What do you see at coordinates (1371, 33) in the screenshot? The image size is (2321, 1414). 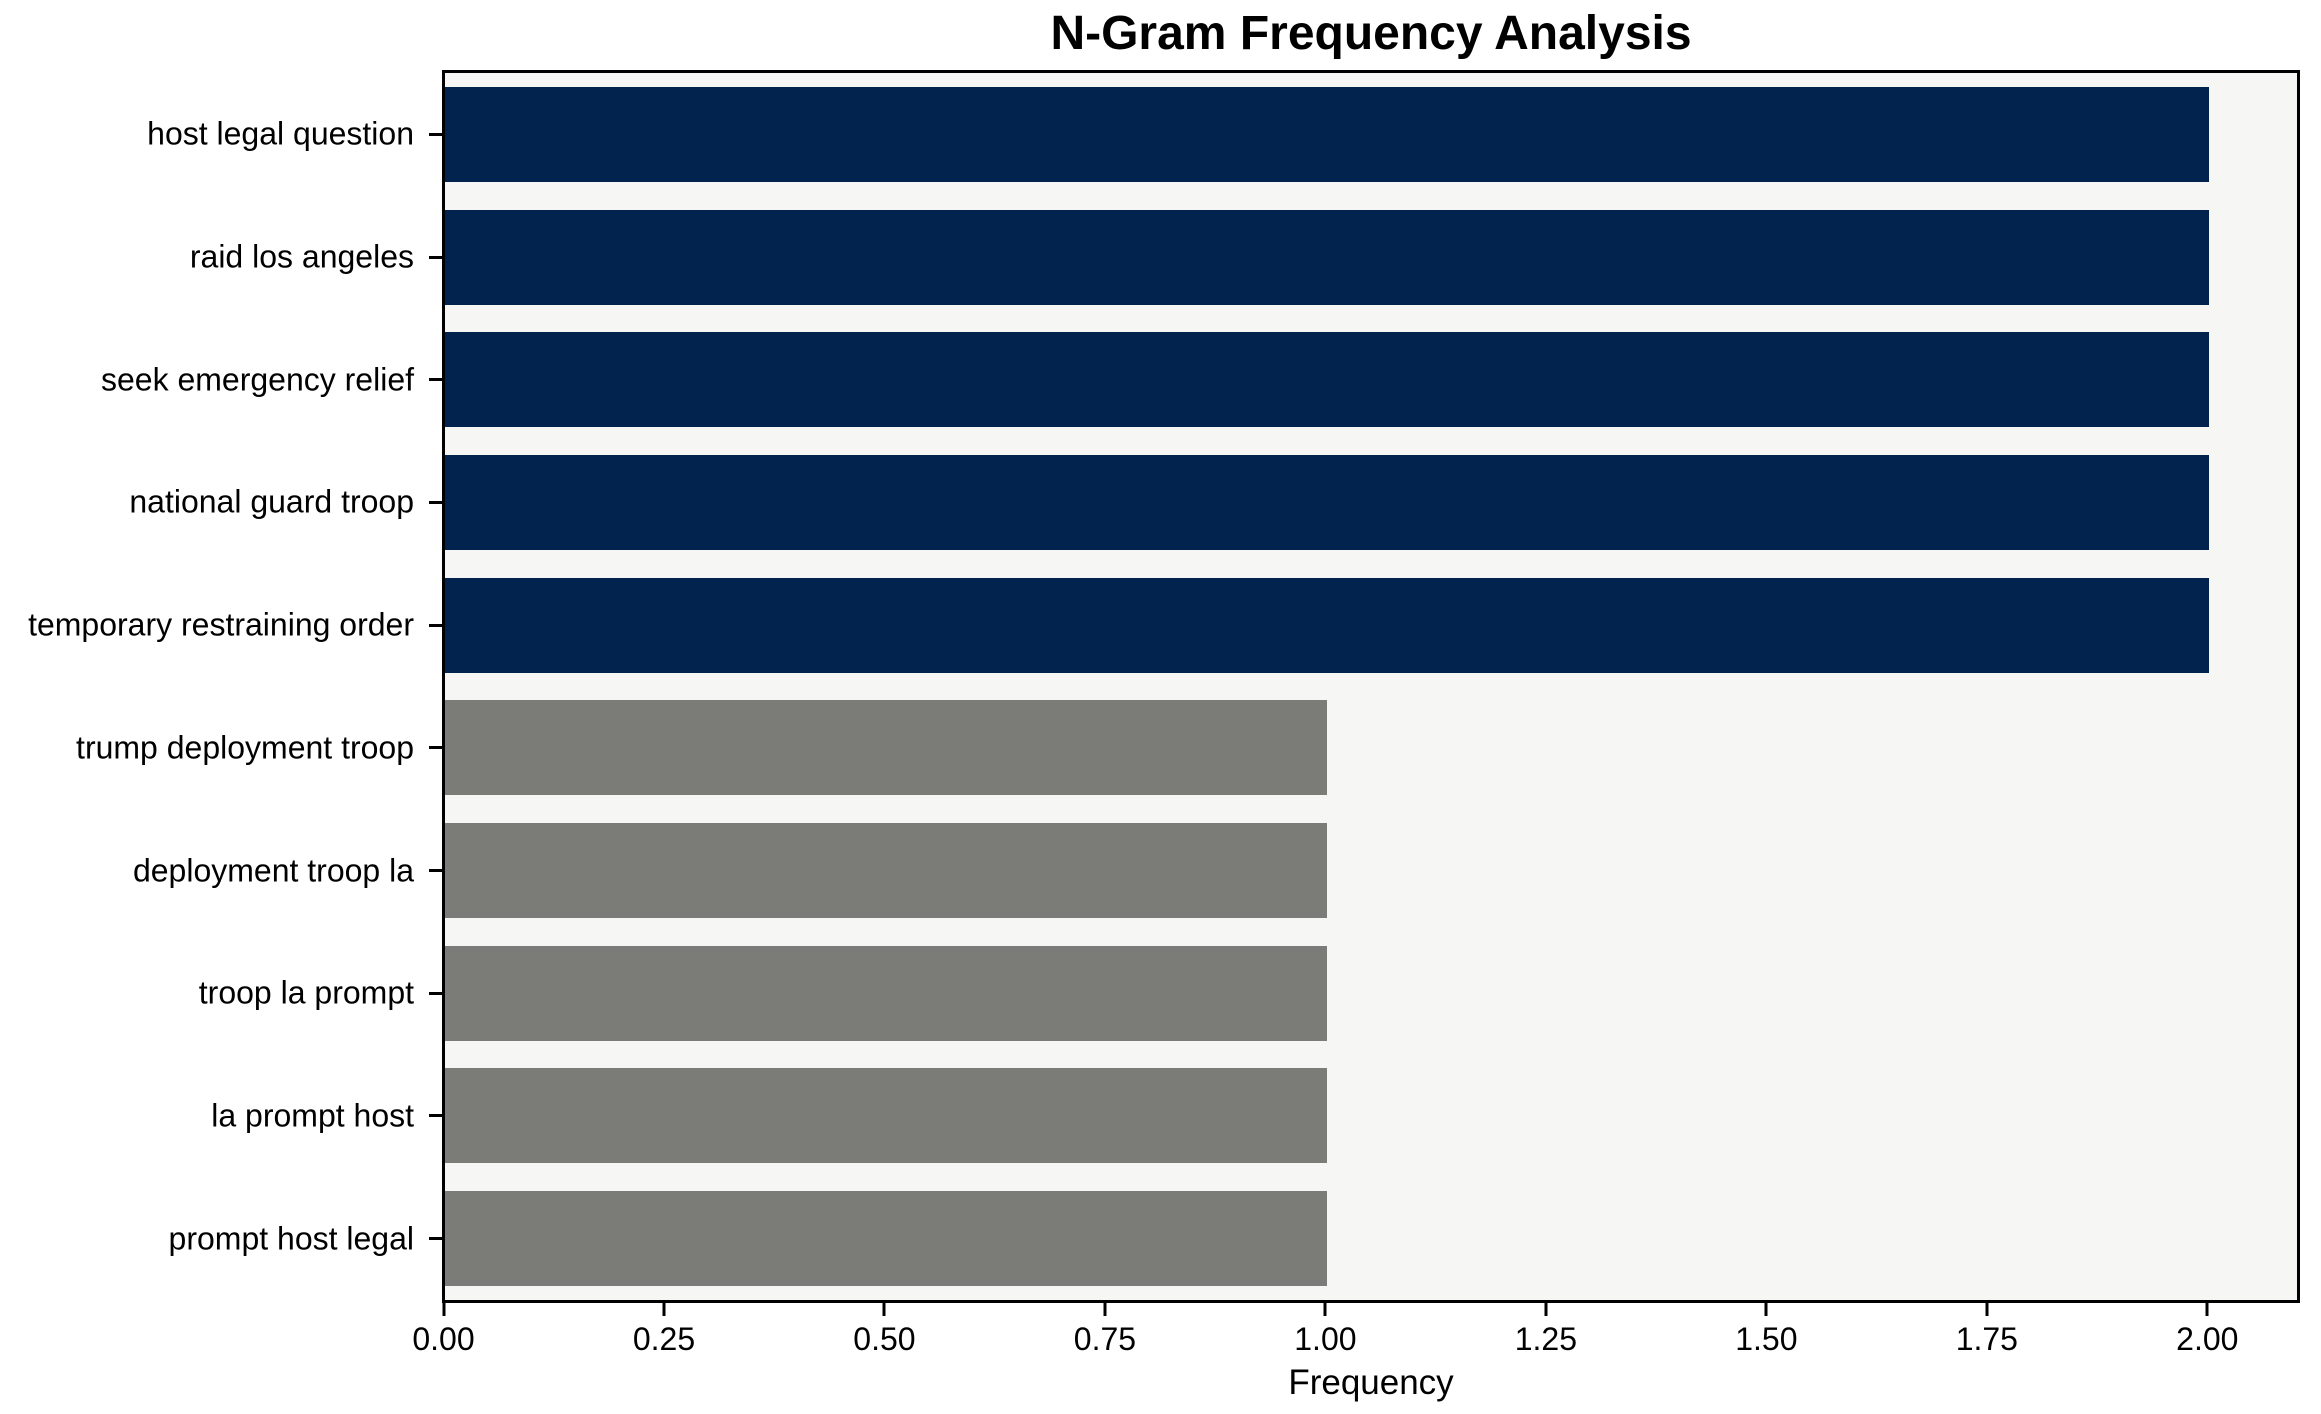 I see `chart-title: N-Gram Frequency Analysis` at bounding box center [1371, 33].